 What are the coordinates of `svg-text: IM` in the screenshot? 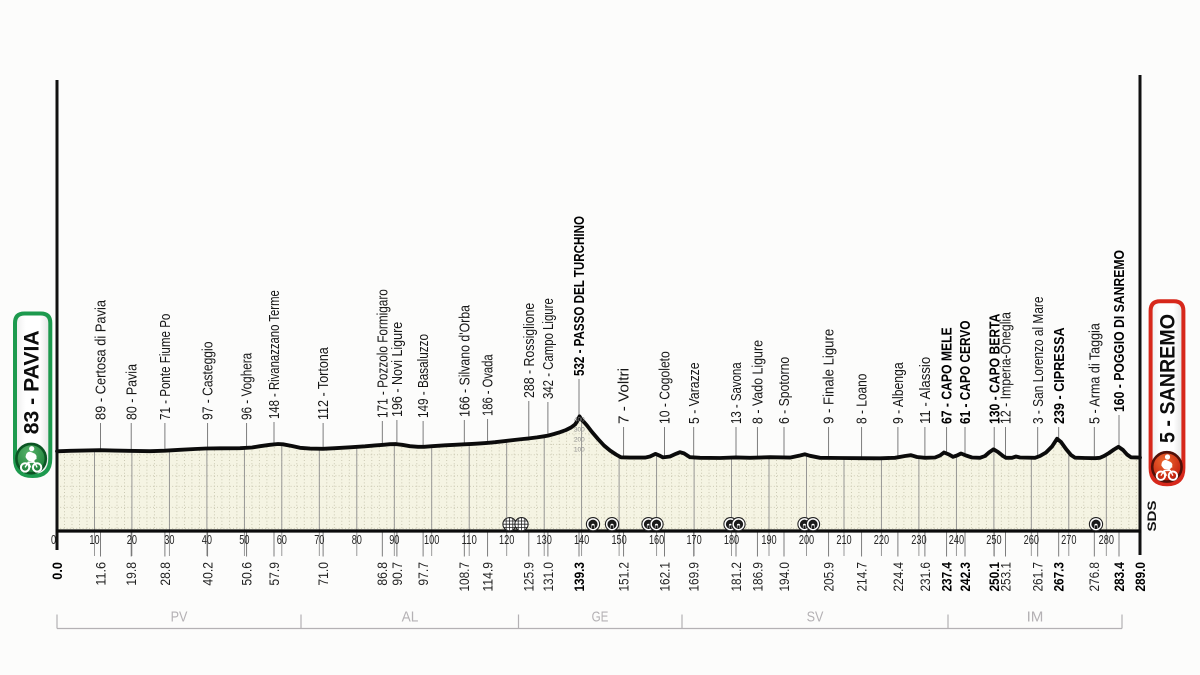 It's located at (1035, 618).